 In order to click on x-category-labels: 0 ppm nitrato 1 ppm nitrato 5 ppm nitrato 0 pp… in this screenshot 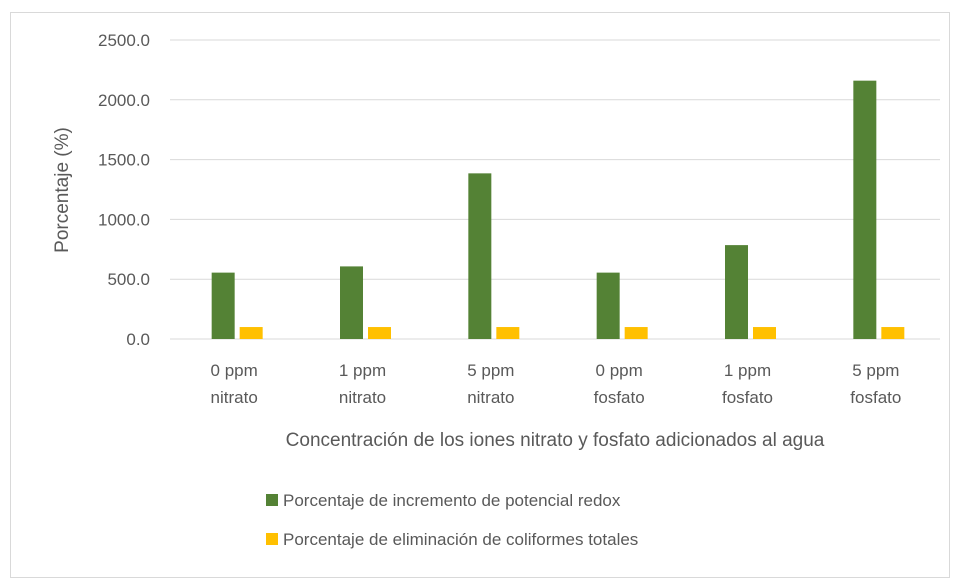, I will do `click(556, 384)`.